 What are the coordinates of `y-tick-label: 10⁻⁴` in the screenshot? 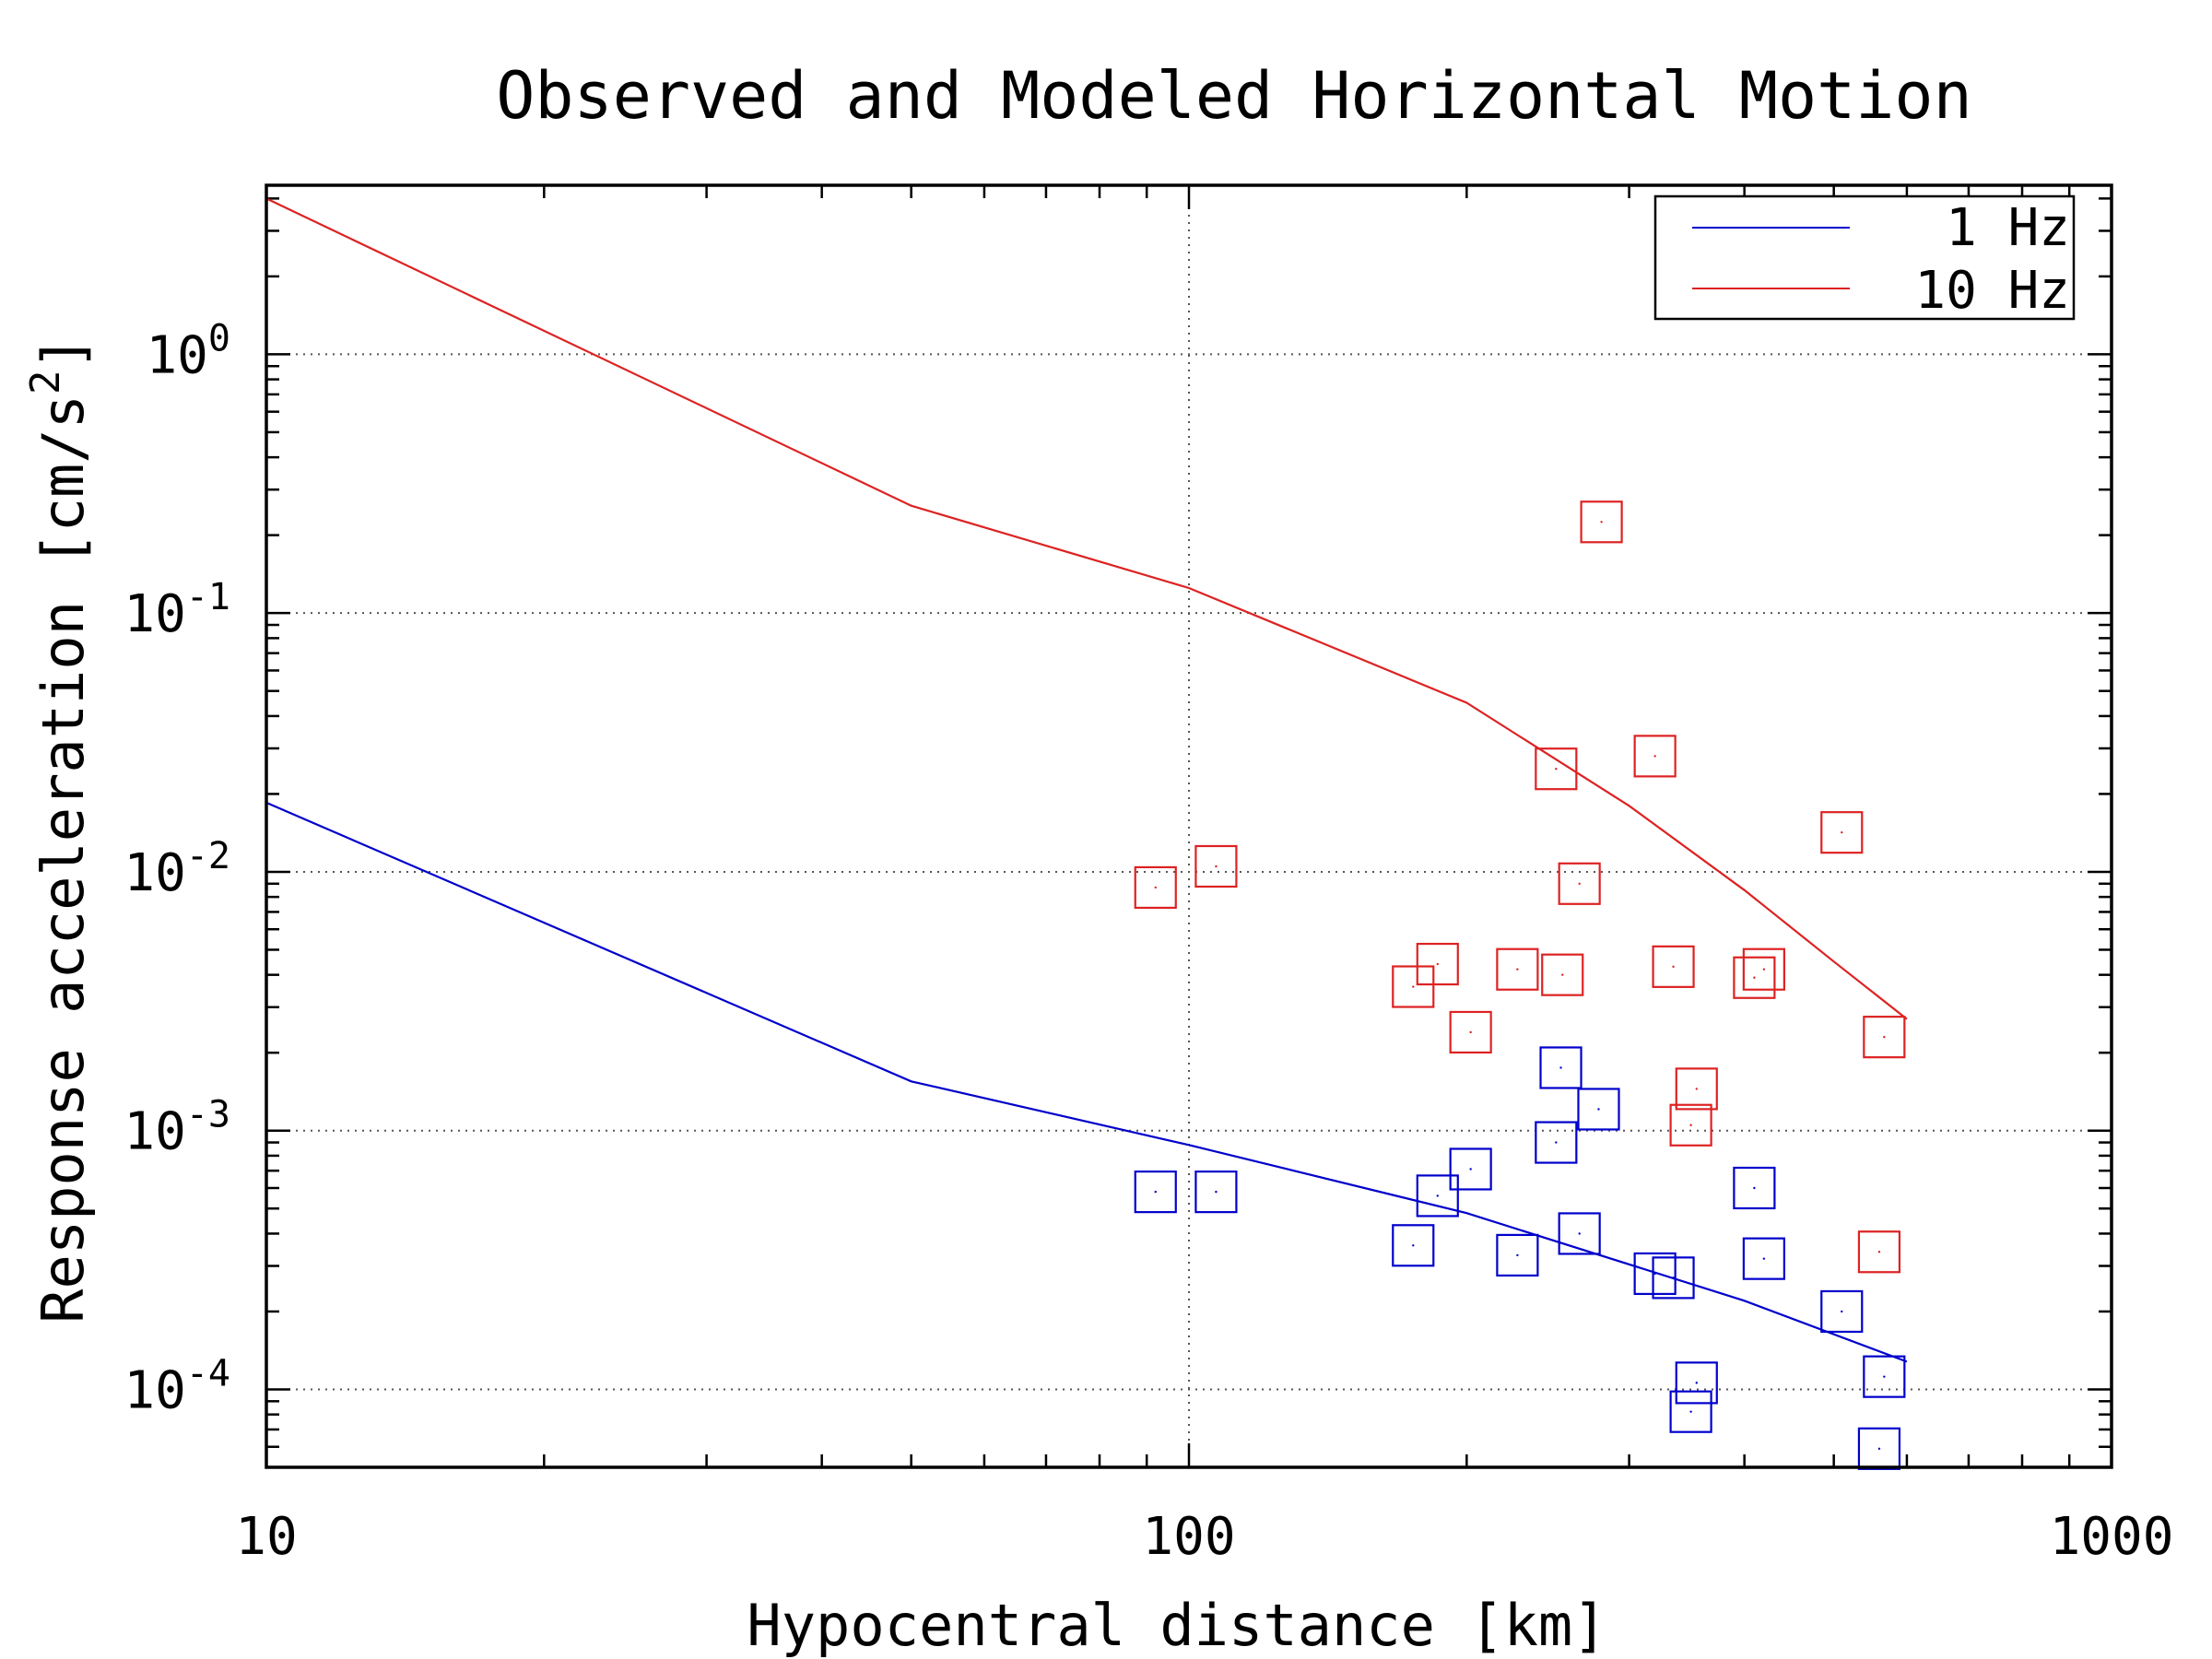 It's located at (177, 1386).